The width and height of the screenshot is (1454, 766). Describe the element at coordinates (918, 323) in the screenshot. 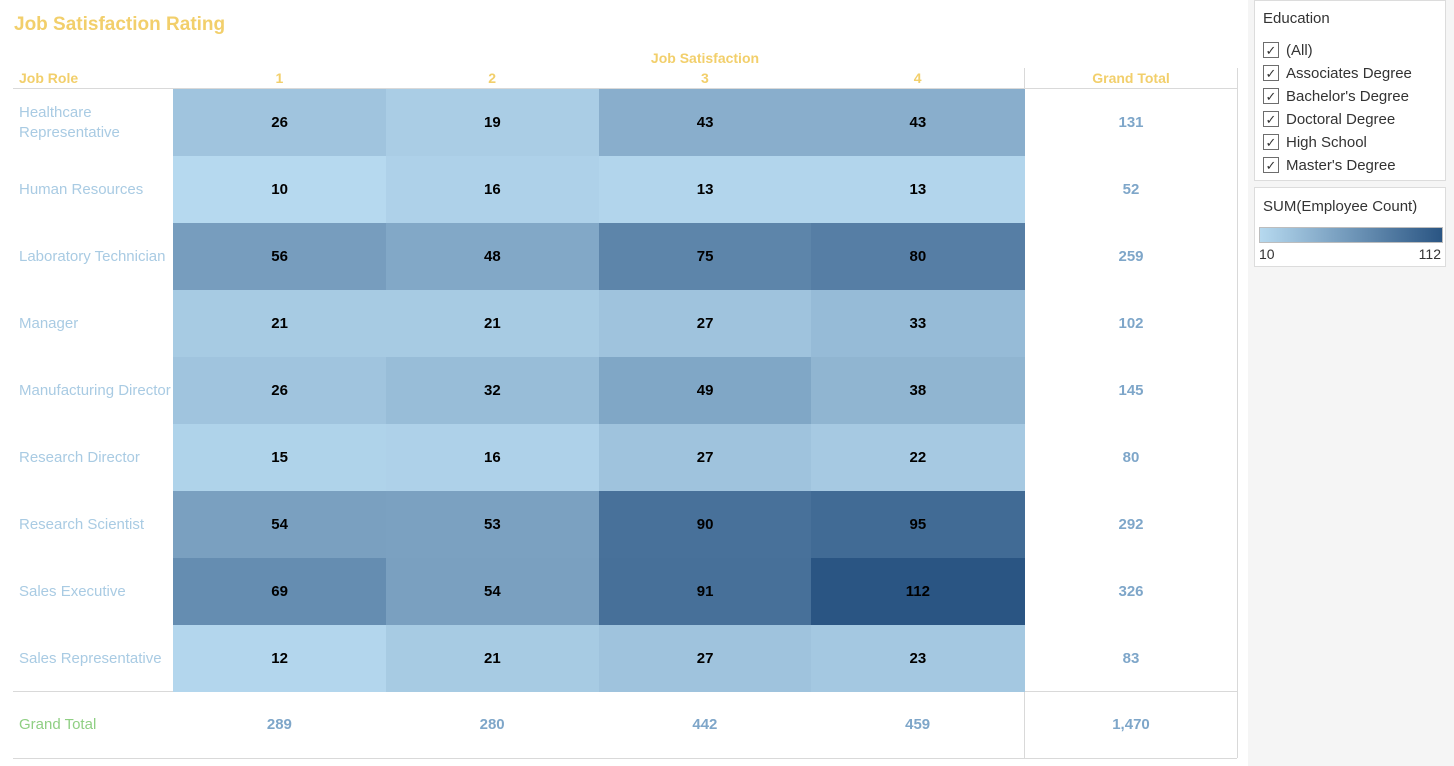

I see `heatmap-cell: 33` at that location.